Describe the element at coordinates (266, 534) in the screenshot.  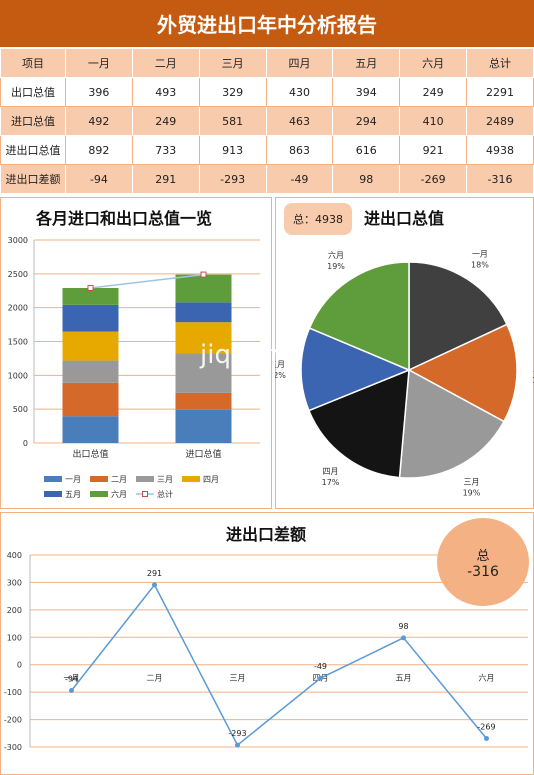
I see `line-chart-title: 进出口差额` at that location.